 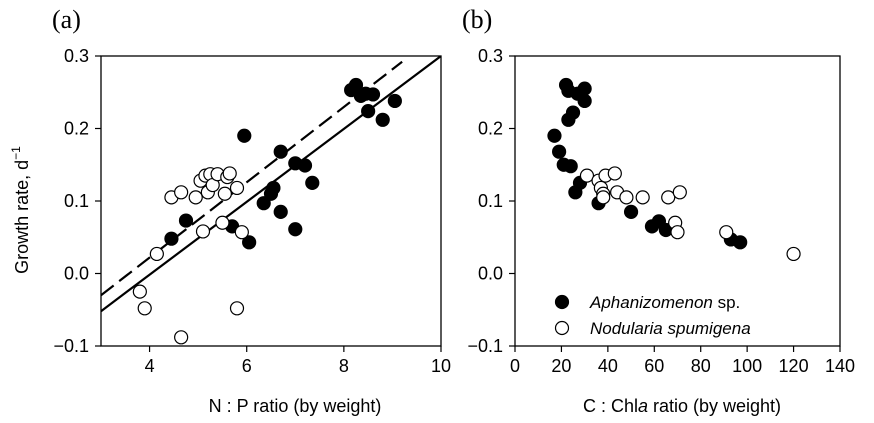 I want to click on panel-a-y-axis-title: Growth rate, d−1, so click(x=20, y=210).